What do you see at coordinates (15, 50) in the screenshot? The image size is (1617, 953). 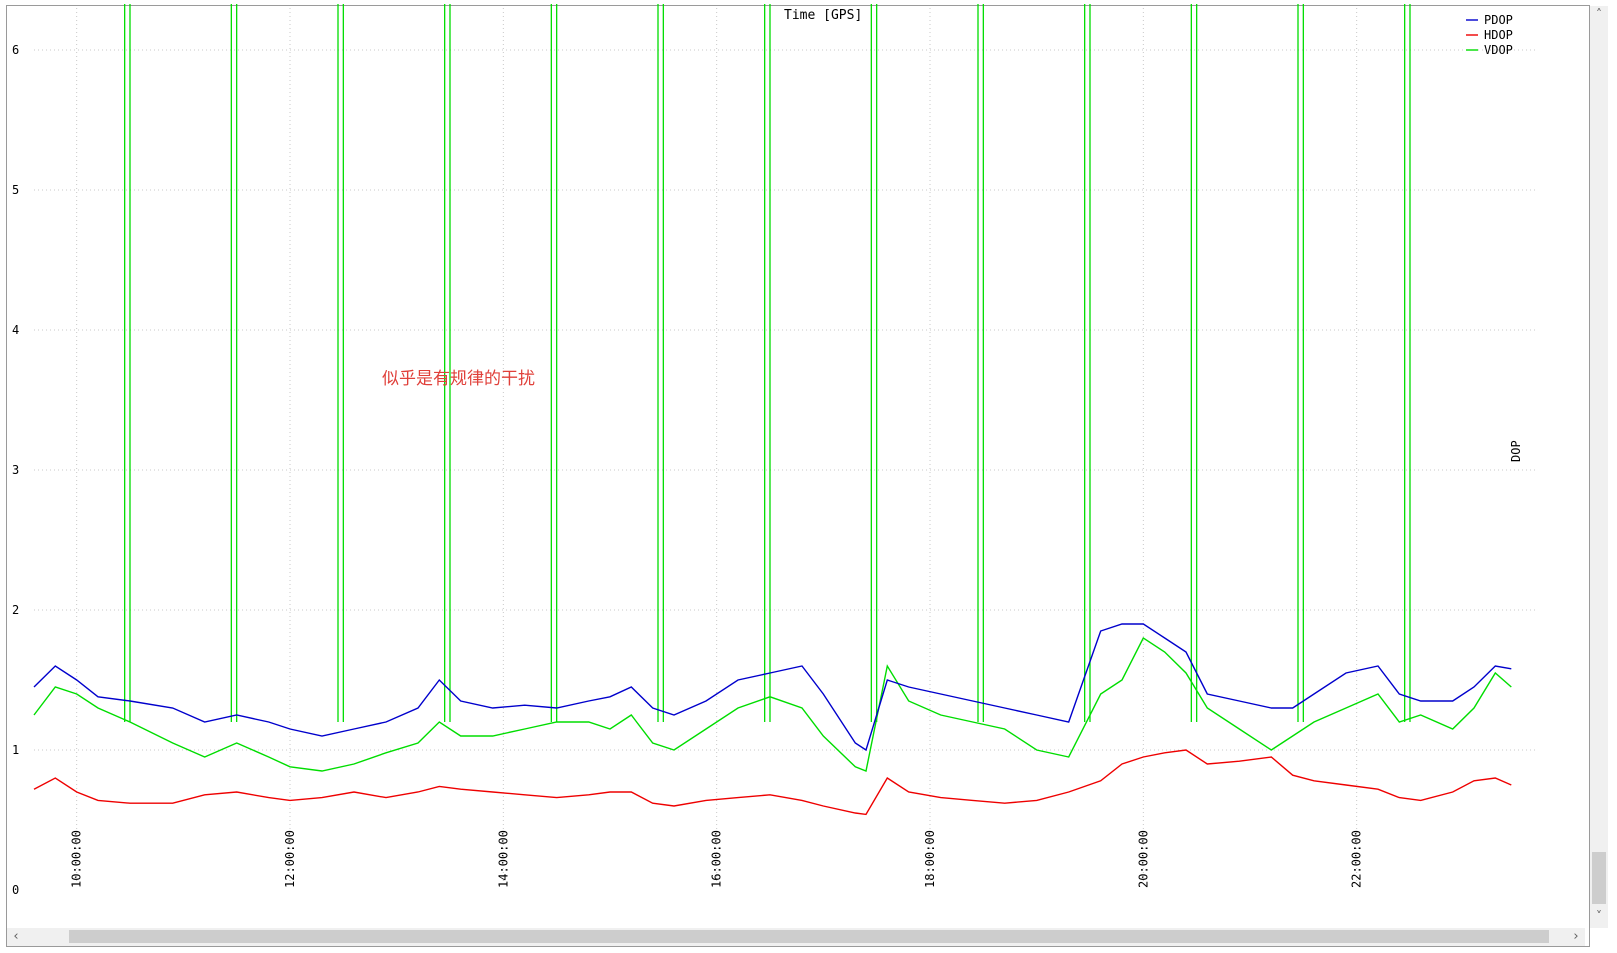 I see `y-tick-label: 6` at bounding box center [15, 50].